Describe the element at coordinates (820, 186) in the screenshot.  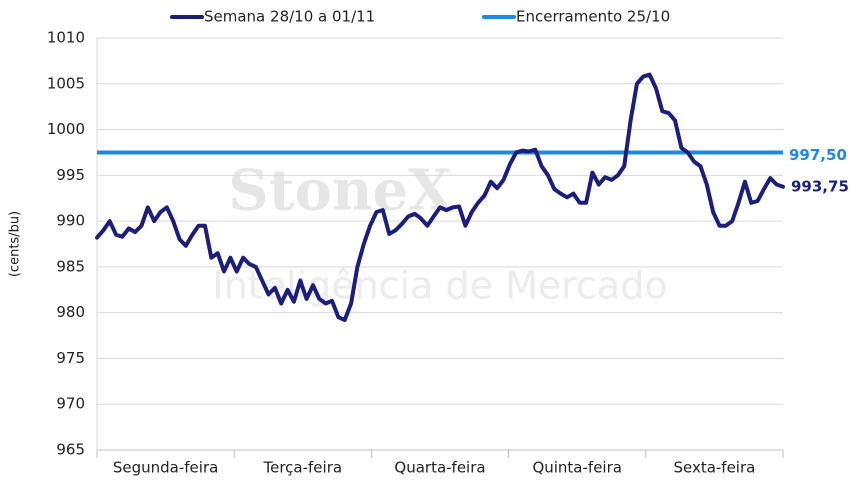
I see `end-label: 993,75` at that location.